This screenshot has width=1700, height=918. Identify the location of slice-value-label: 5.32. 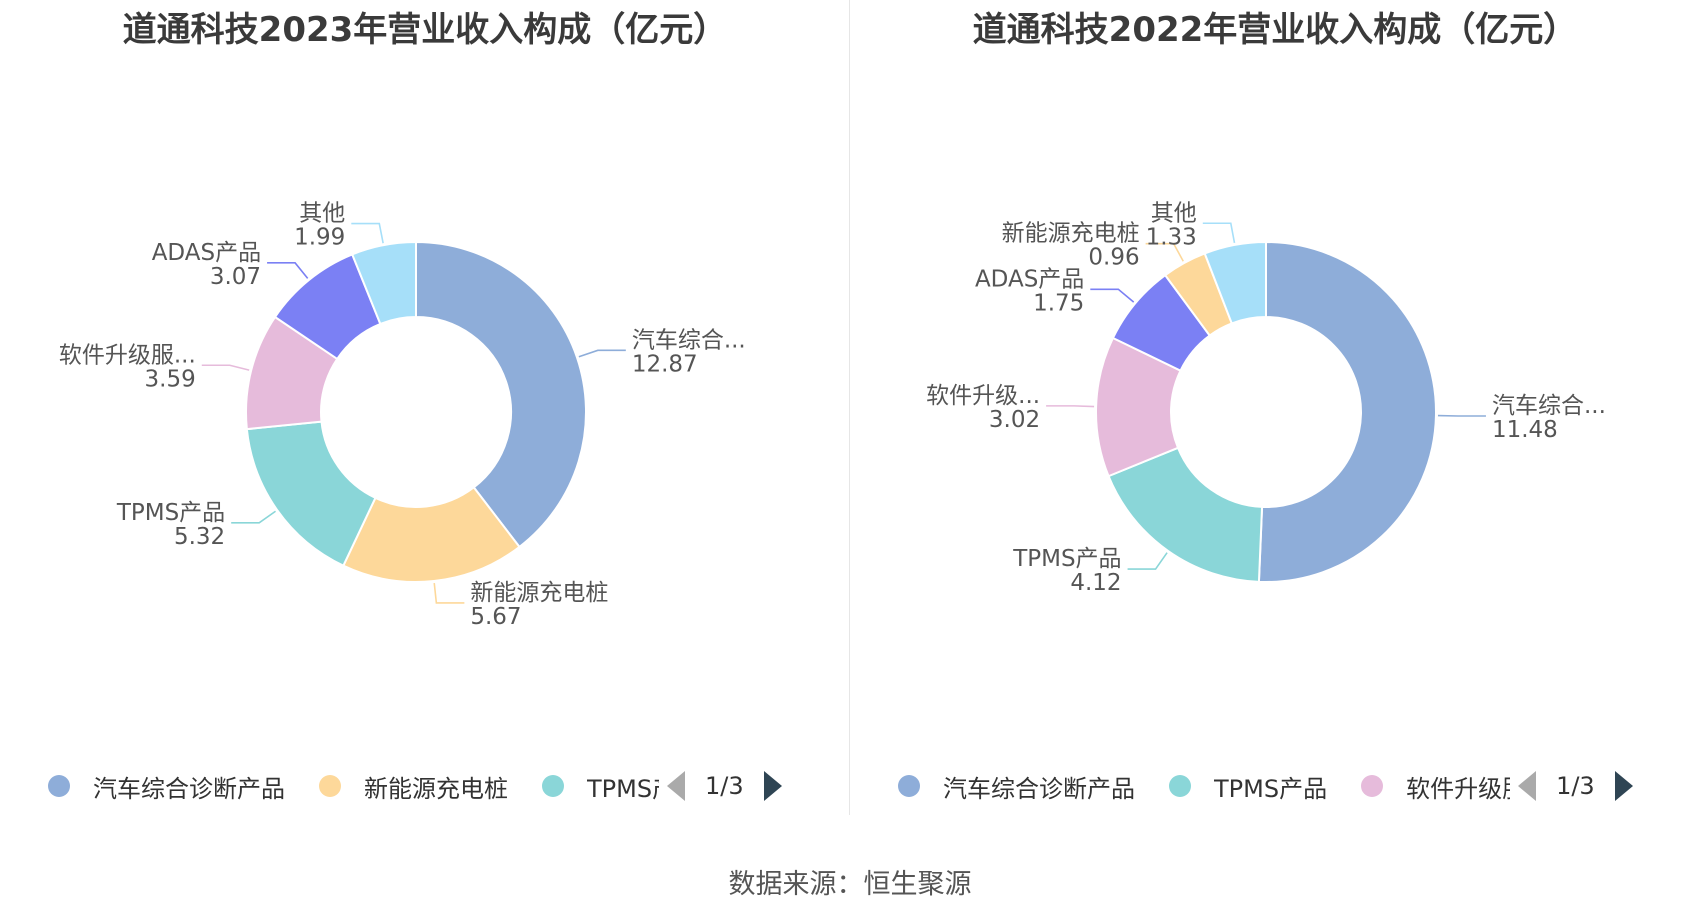
(199, 537).